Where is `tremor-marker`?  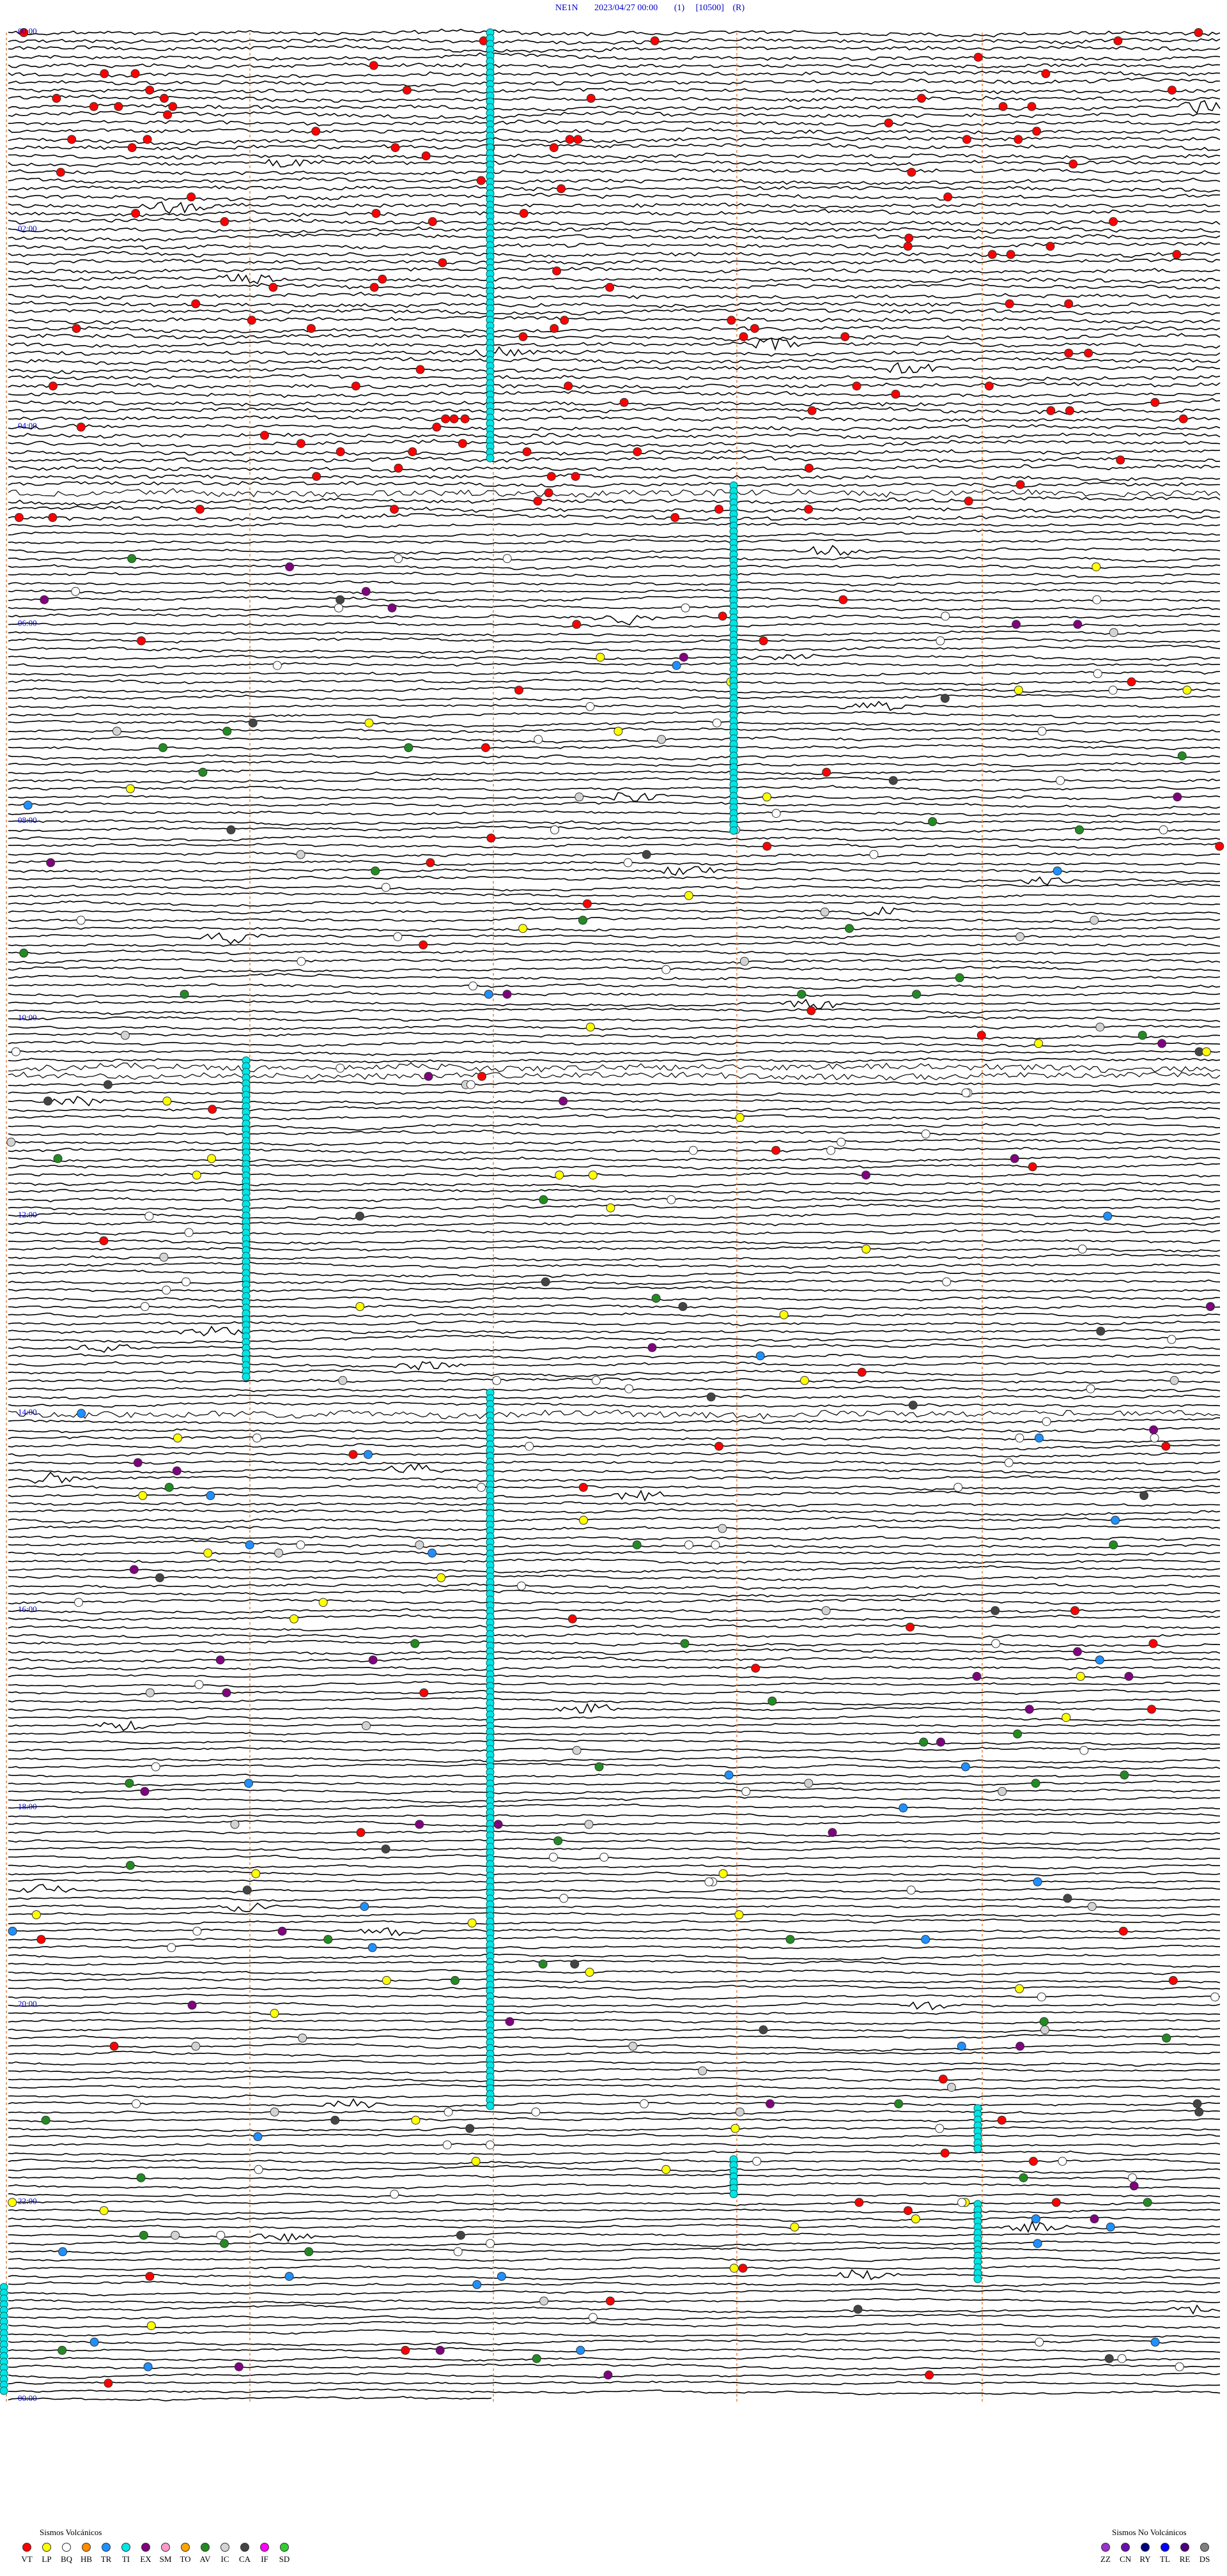 tremor-marker is located at coordinates (246, 1376).